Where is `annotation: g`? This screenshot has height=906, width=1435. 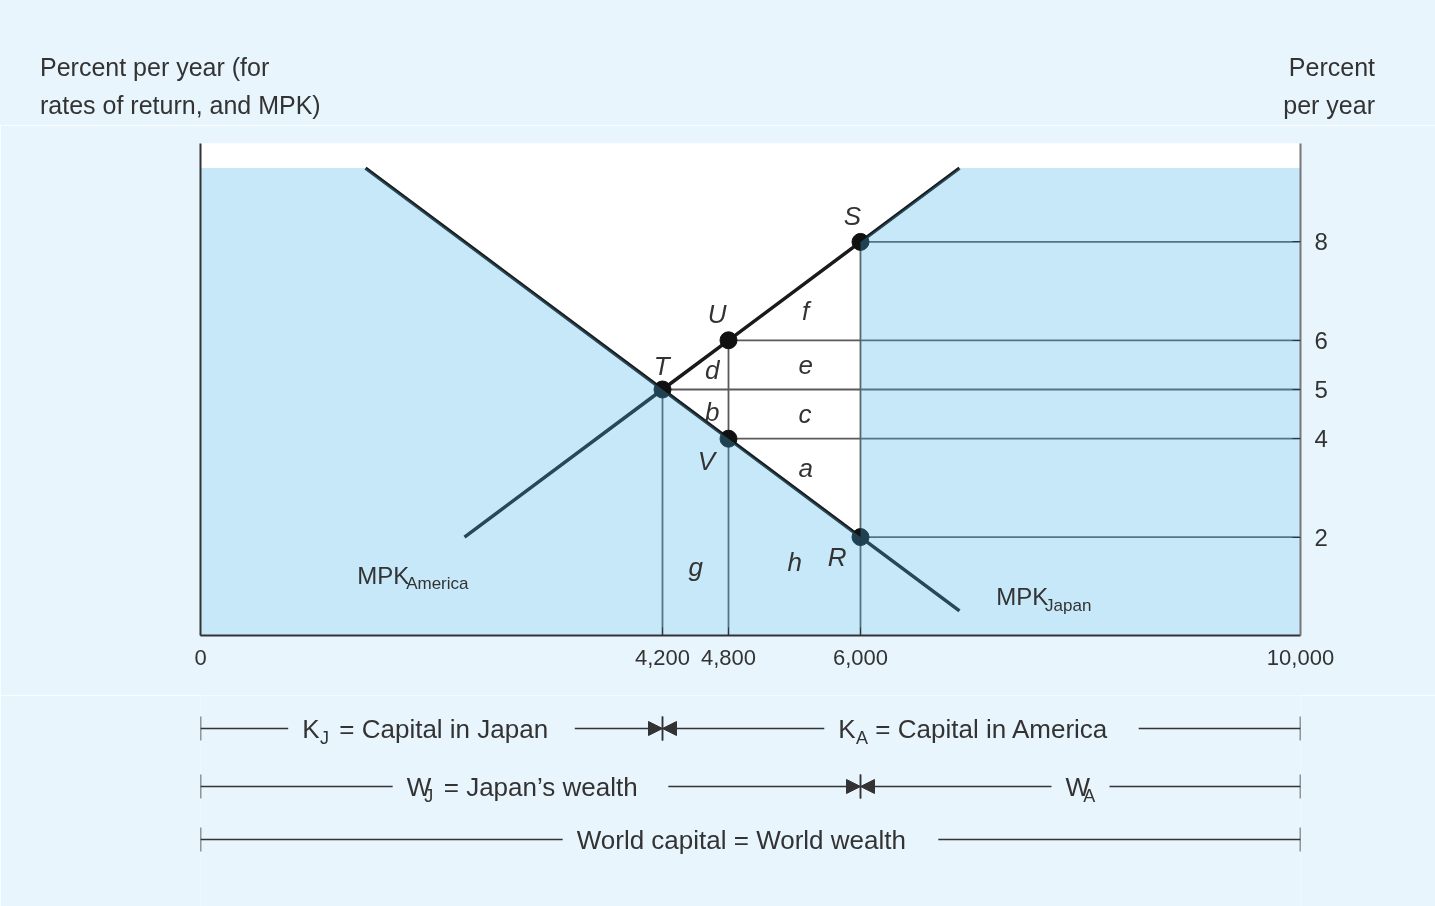 annotation: g is located at coordinates (696, 566).